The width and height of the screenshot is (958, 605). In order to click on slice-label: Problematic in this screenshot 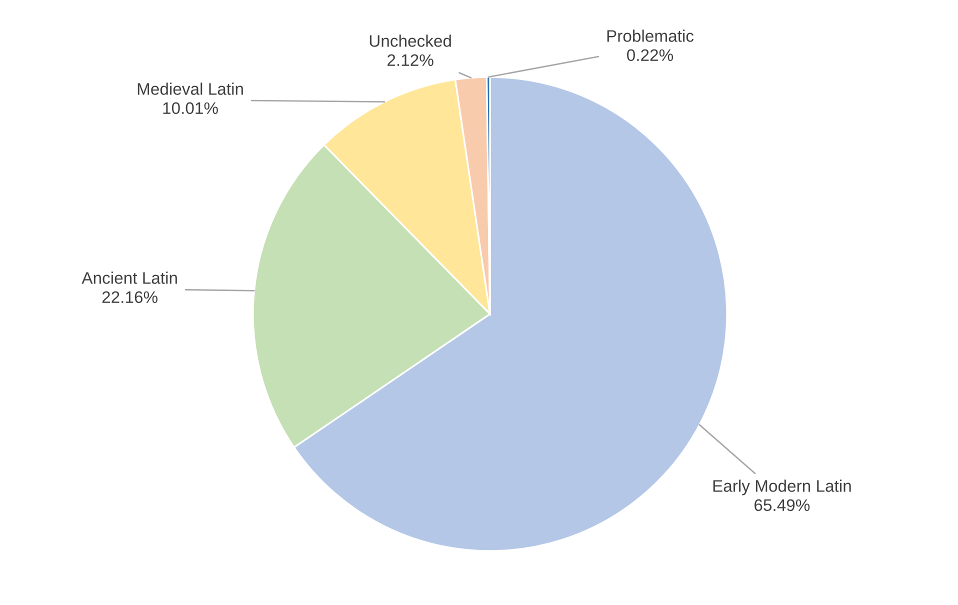, I will do `click(650, 36)`.